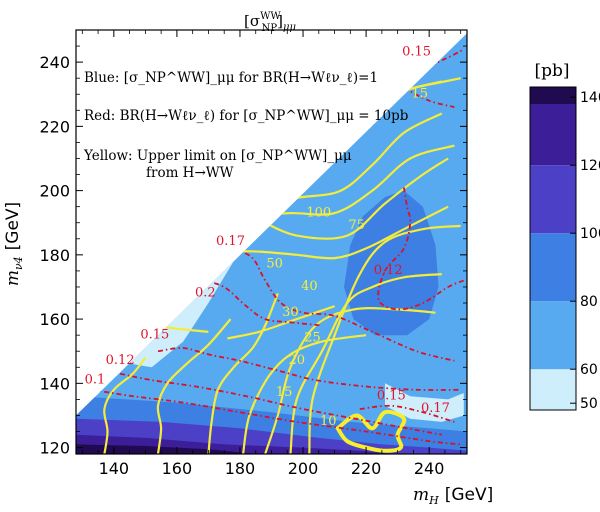 This screenshot has width=600, height=512. I want to click on red-label-0.2: 0.2, so click(205, 293).